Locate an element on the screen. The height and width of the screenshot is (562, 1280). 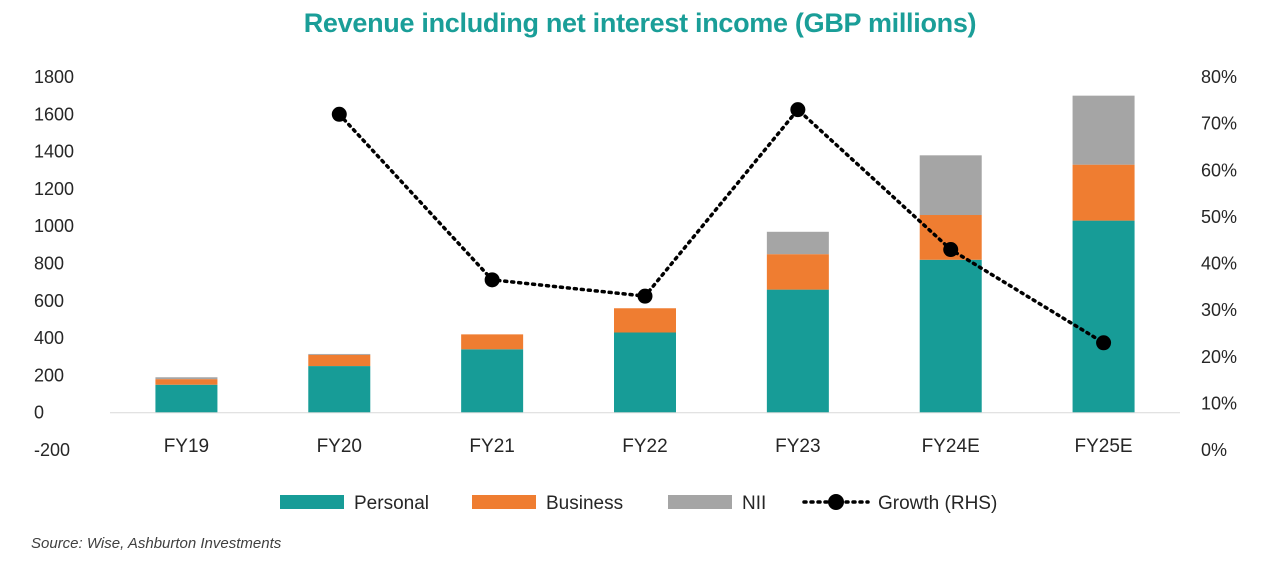
left-tick-label: 1200 is located at coordinates (54, 189).